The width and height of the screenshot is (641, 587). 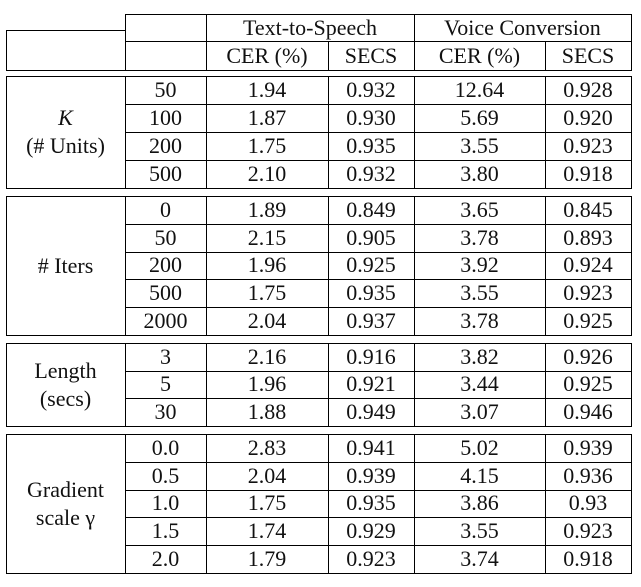 What do you see at coordinates (588, 265) in the screenshot?
I see `vc-secs-cell: 0.924` at bounding box center [588, 265].